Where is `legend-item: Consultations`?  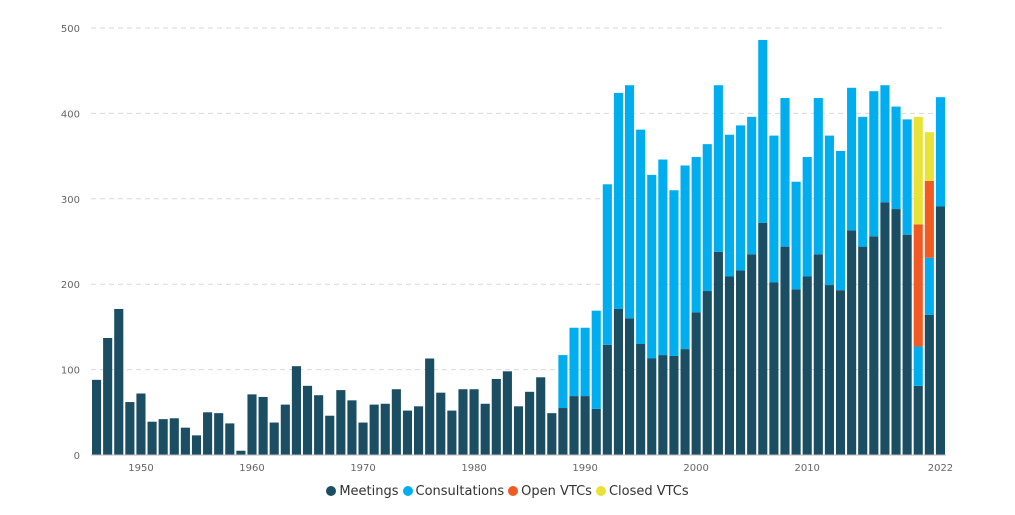
legend-item: Consultations is located at coordinates (453, 491).